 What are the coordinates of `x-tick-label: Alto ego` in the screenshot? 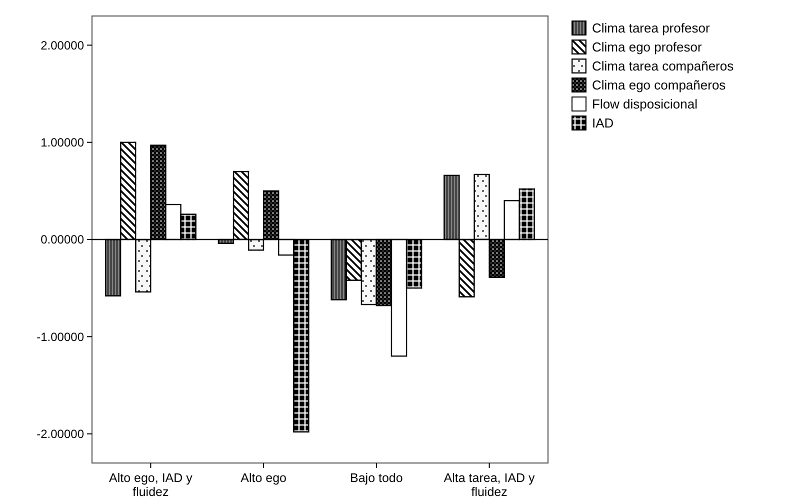 It's located at (263, 478).